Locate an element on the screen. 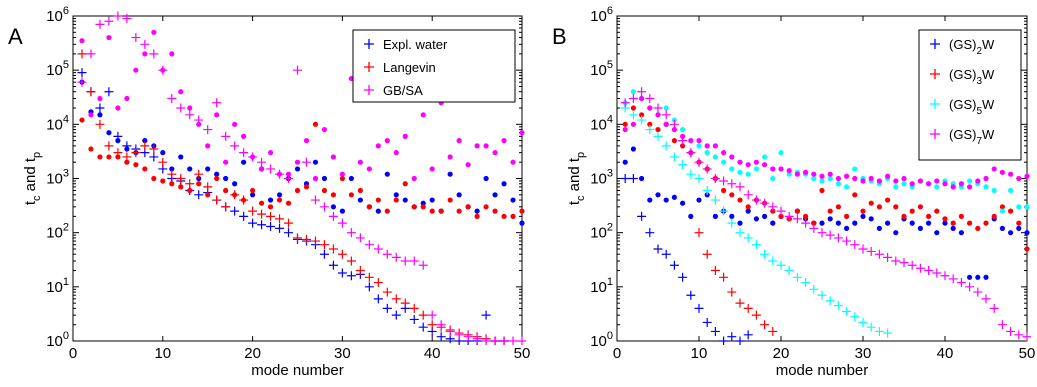 The height and width of the screenshot is (387, 1037). x-tick-label: 10 is located at coordinates (699, 353).